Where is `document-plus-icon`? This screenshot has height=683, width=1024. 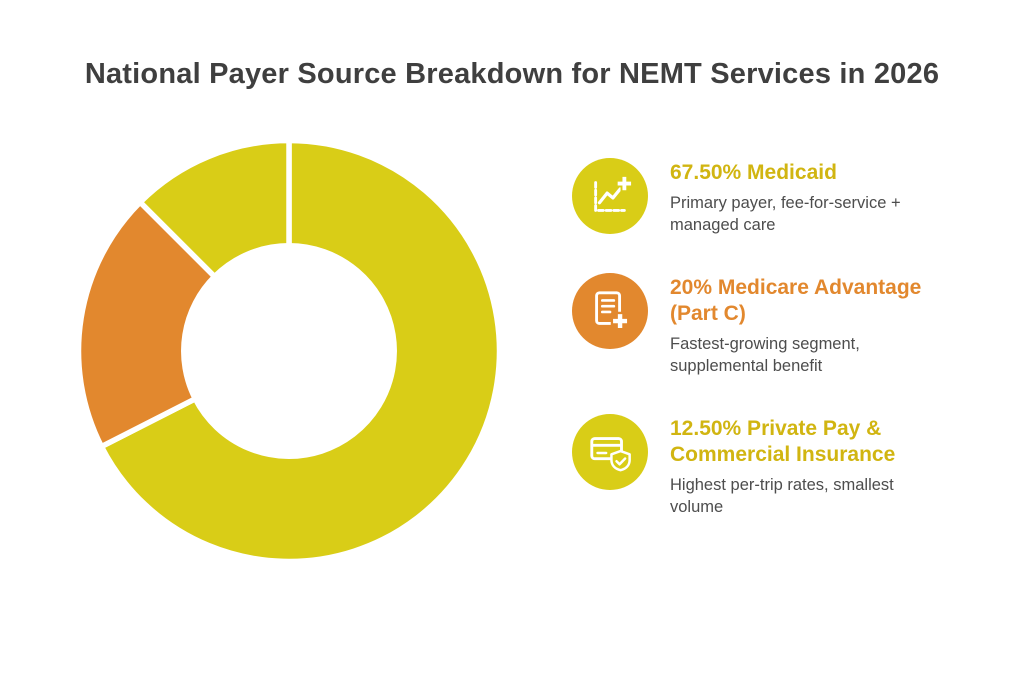 document-plus-icon is located at coordinates (612, 311).